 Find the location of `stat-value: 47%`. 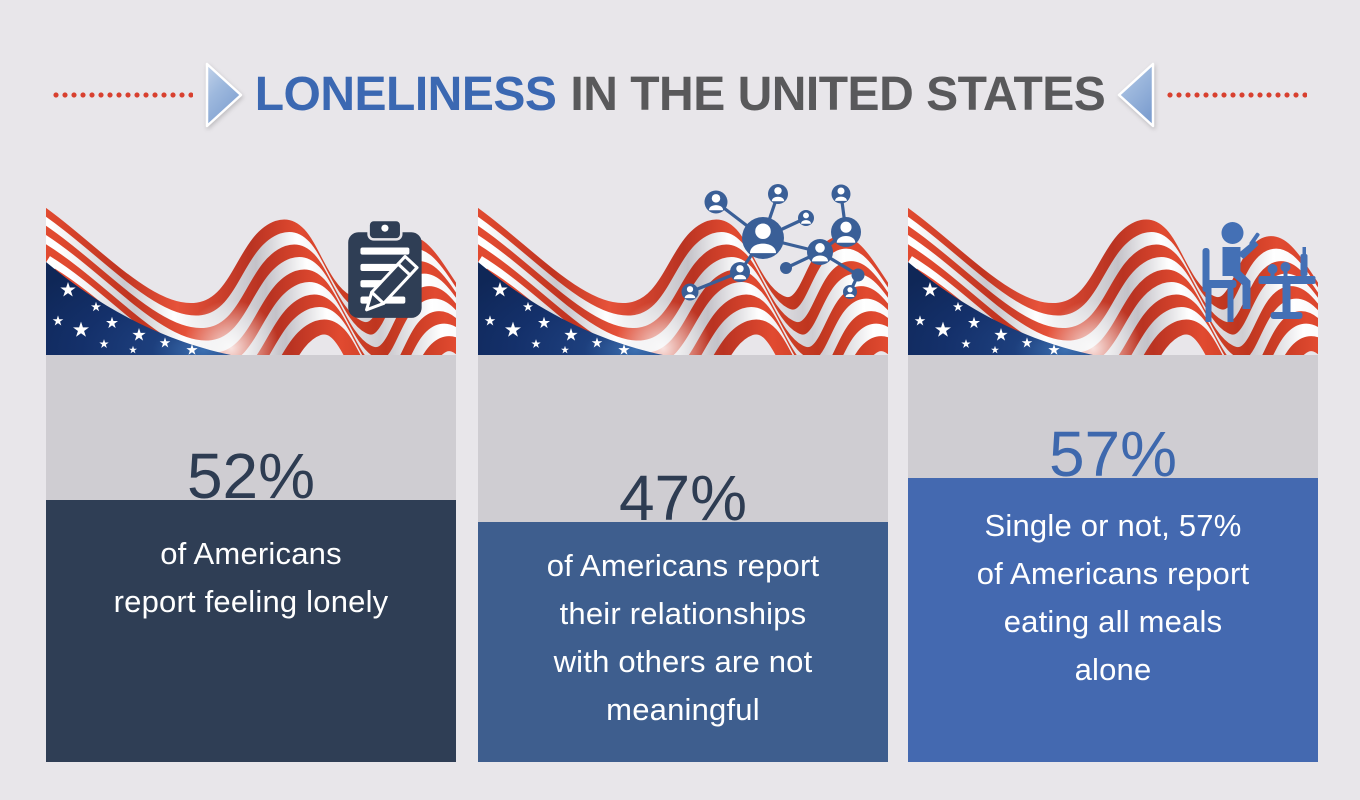

stat-value: 47% is located at coordinates (683, 498).